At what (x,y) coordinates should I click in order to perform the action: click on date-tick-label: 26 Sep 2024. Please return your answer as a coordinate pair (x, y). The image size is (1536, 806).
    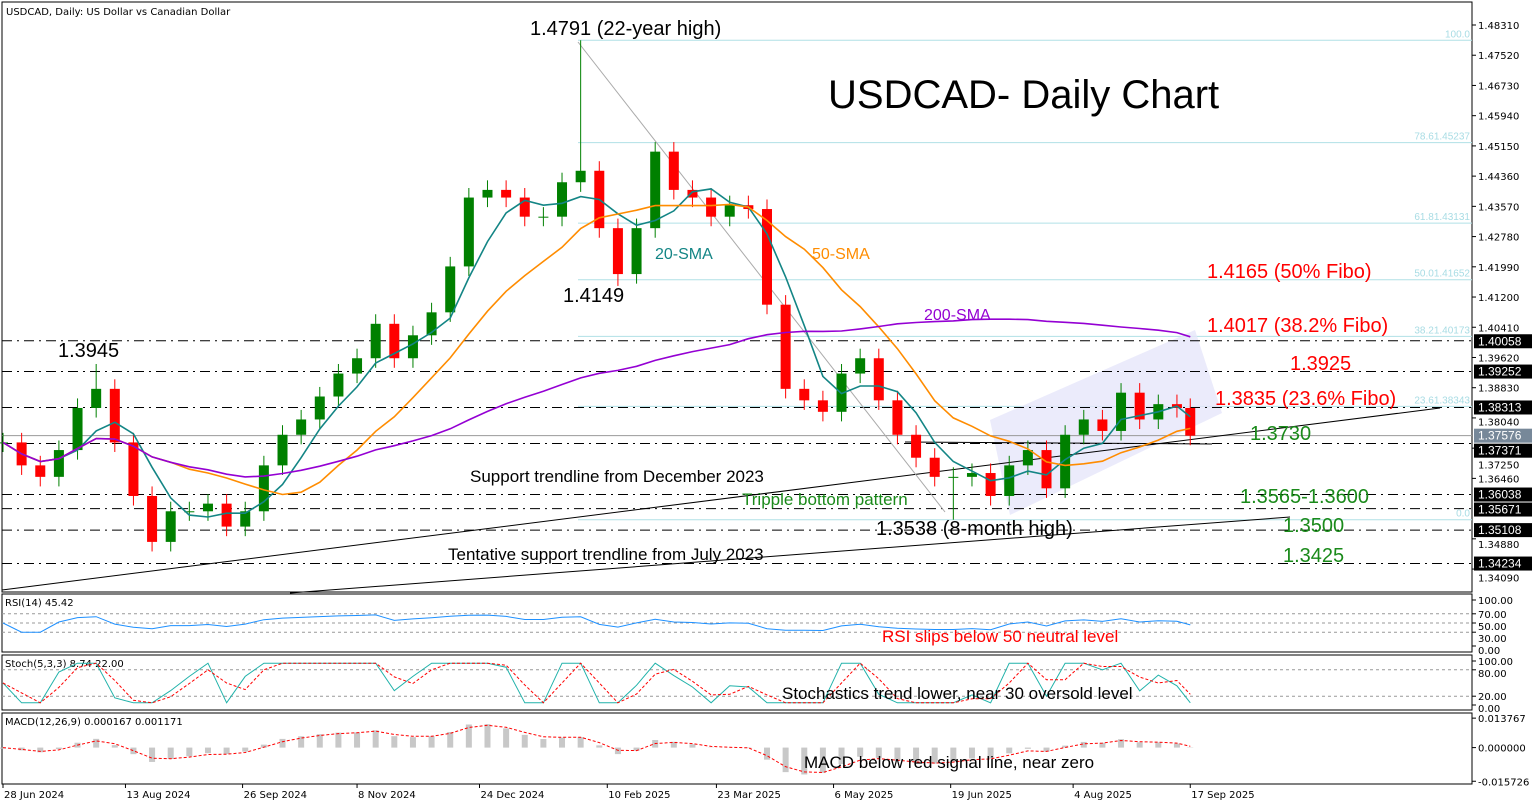
    Looking at the image, I should click on (275, 795).